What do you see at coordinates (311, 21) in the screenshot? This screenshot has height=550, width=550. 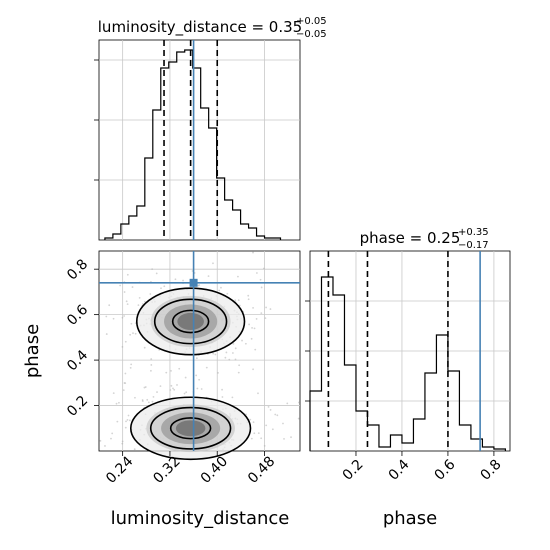 I see `title-luminosity-upper: +0.05` at bounding box center [311, 21].